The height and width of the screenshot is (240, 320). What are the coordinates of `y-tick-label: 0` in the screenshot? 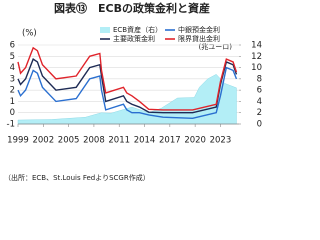 It's located at (12, 113).